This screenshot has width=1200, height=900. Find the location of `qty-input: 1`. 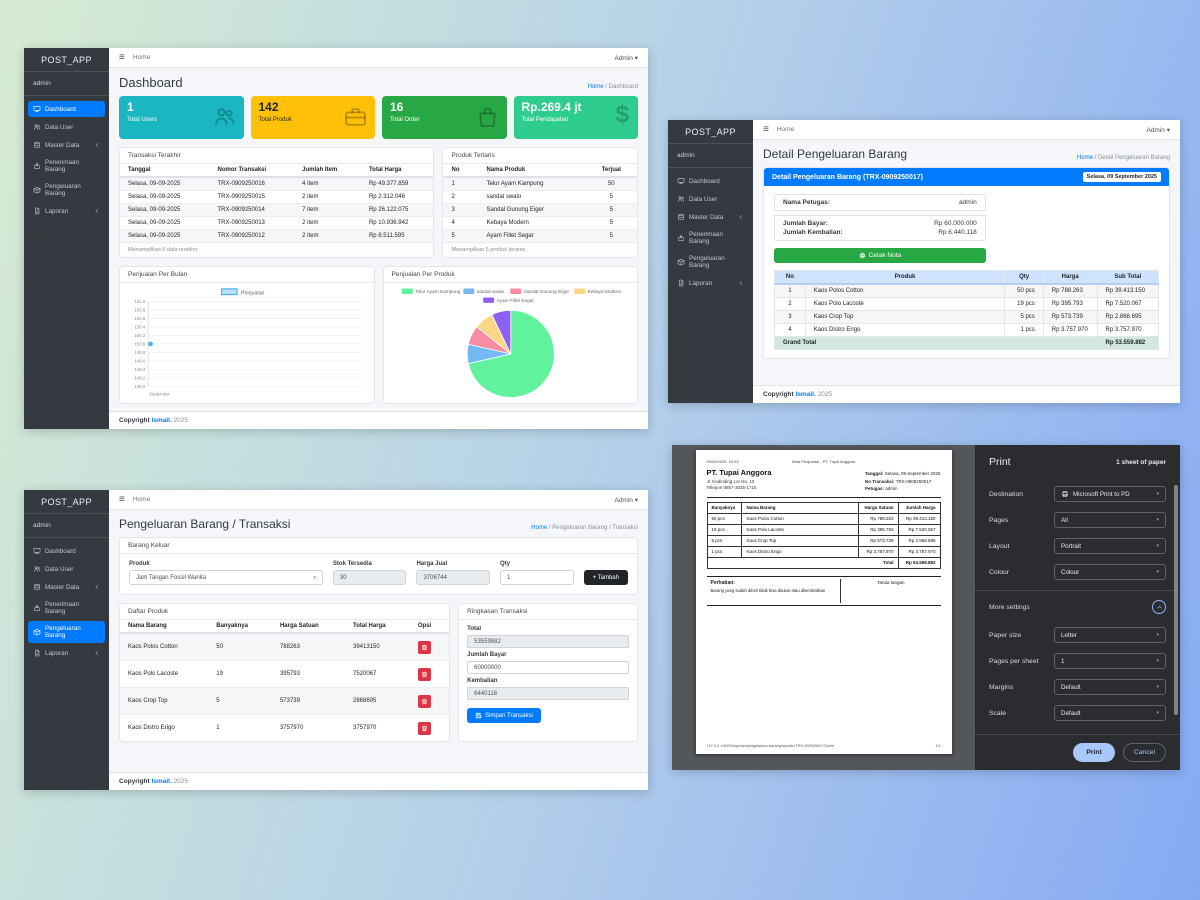

qty-input: 1 is located at coordinates (537, 577).